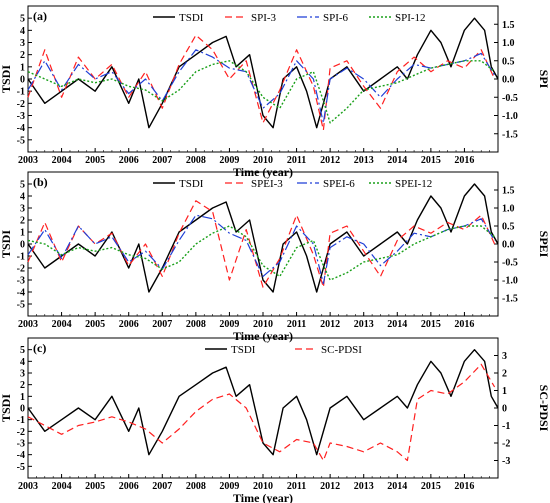 This screenshot has width=550, height=503. I want to click on y-right-tick-label: 2, so click(504, 374).